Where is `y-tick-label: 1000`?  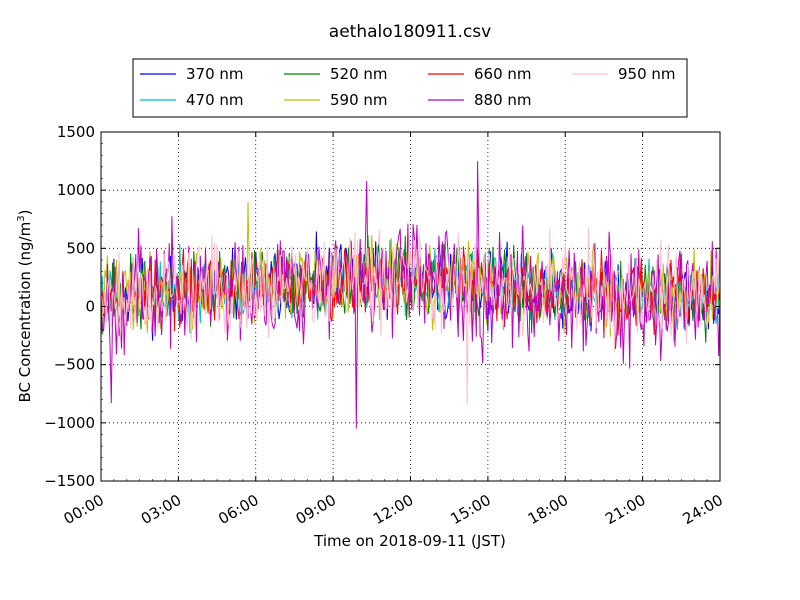 y-tick-label: 1000 is located at coordinates (76, 190).